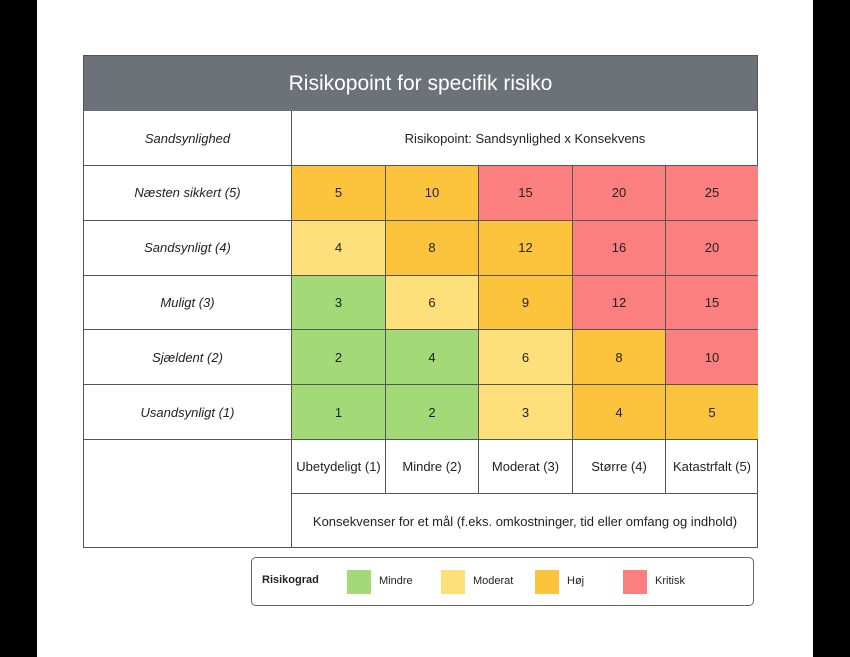 This screenshot has width=850, height=657. I want to click on legend-label-hoj: Høj, so click(576, 581).